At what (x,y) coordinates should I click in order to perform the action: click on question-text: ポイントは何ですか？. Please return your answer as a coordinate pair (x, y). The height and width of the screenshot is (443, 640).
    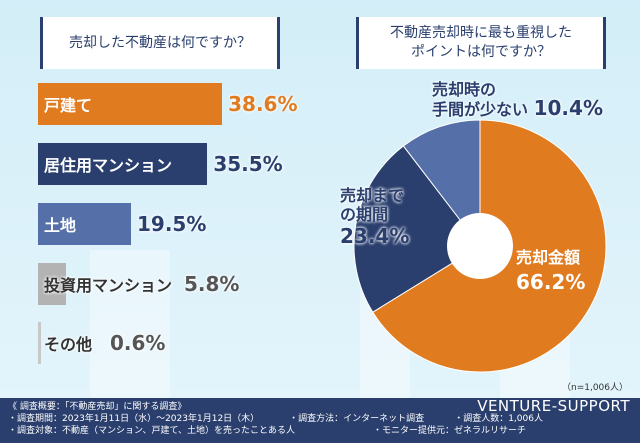
    Looking at the image, I should click on (481, 52).